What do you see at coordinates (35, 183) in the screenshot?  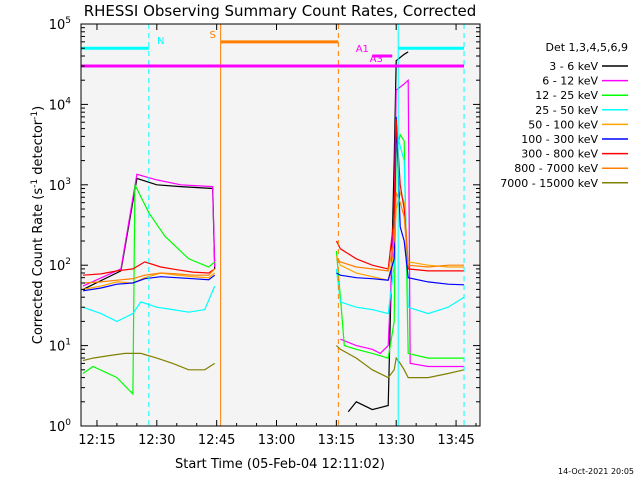 I see `y-axis-label-sup-1: -1` at bounding box center [35, 183].